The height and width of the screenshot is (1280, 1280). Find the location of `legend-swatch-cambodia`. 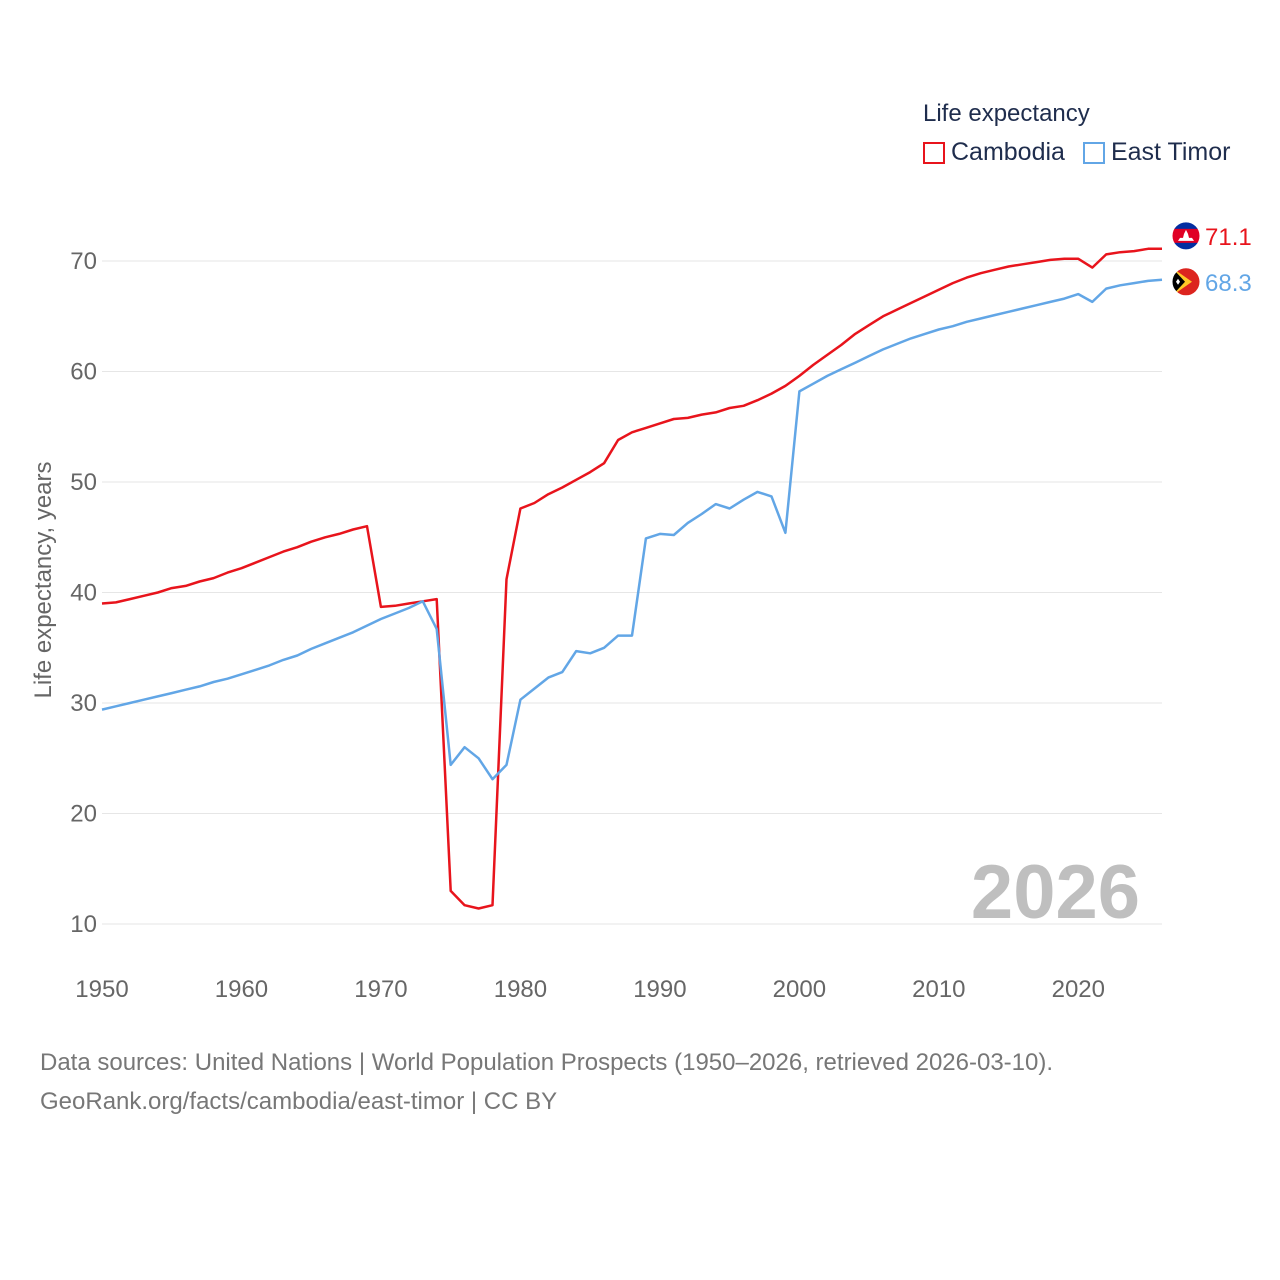

legend-swatch-cambodia is located at coordinates (934, 152).